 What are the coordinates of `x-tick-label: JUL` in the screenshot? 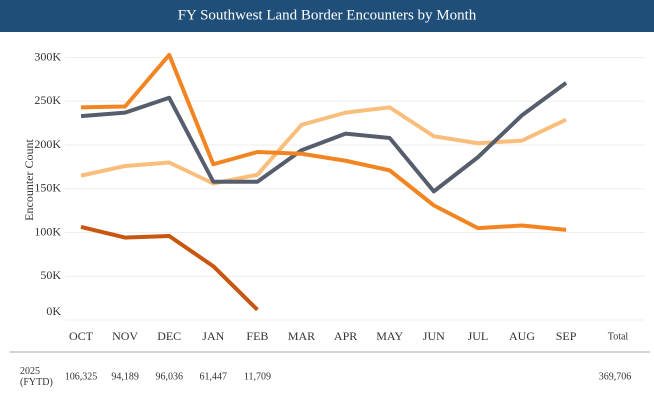 It's located at (478, 336).